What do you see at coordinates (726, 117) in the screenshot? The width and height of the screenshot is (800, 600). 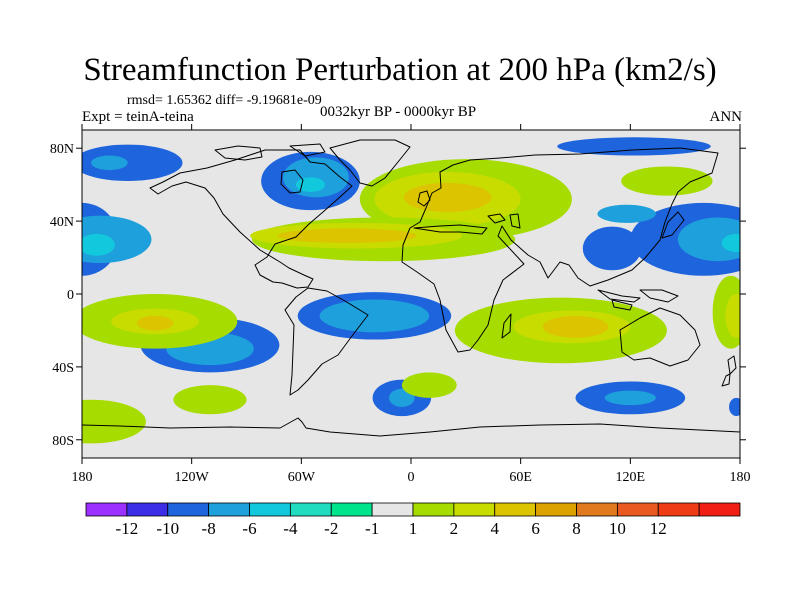 I see `season-label: ANN` at bounding box center [726, 117].